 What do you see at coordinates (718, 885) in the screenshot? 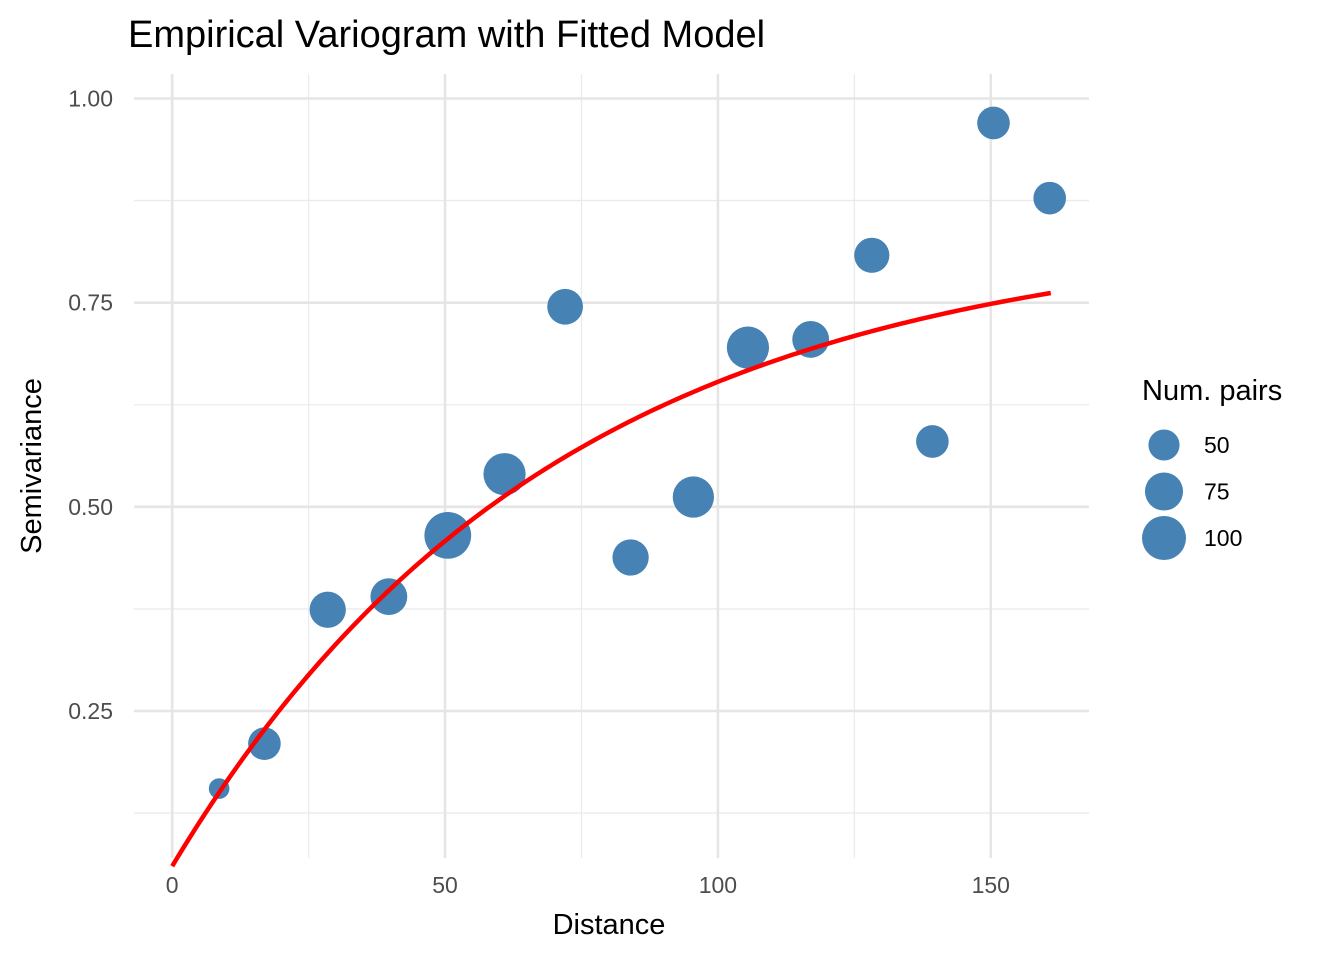
I see `x-tick-label: 100` at bounding box center [718, 885].